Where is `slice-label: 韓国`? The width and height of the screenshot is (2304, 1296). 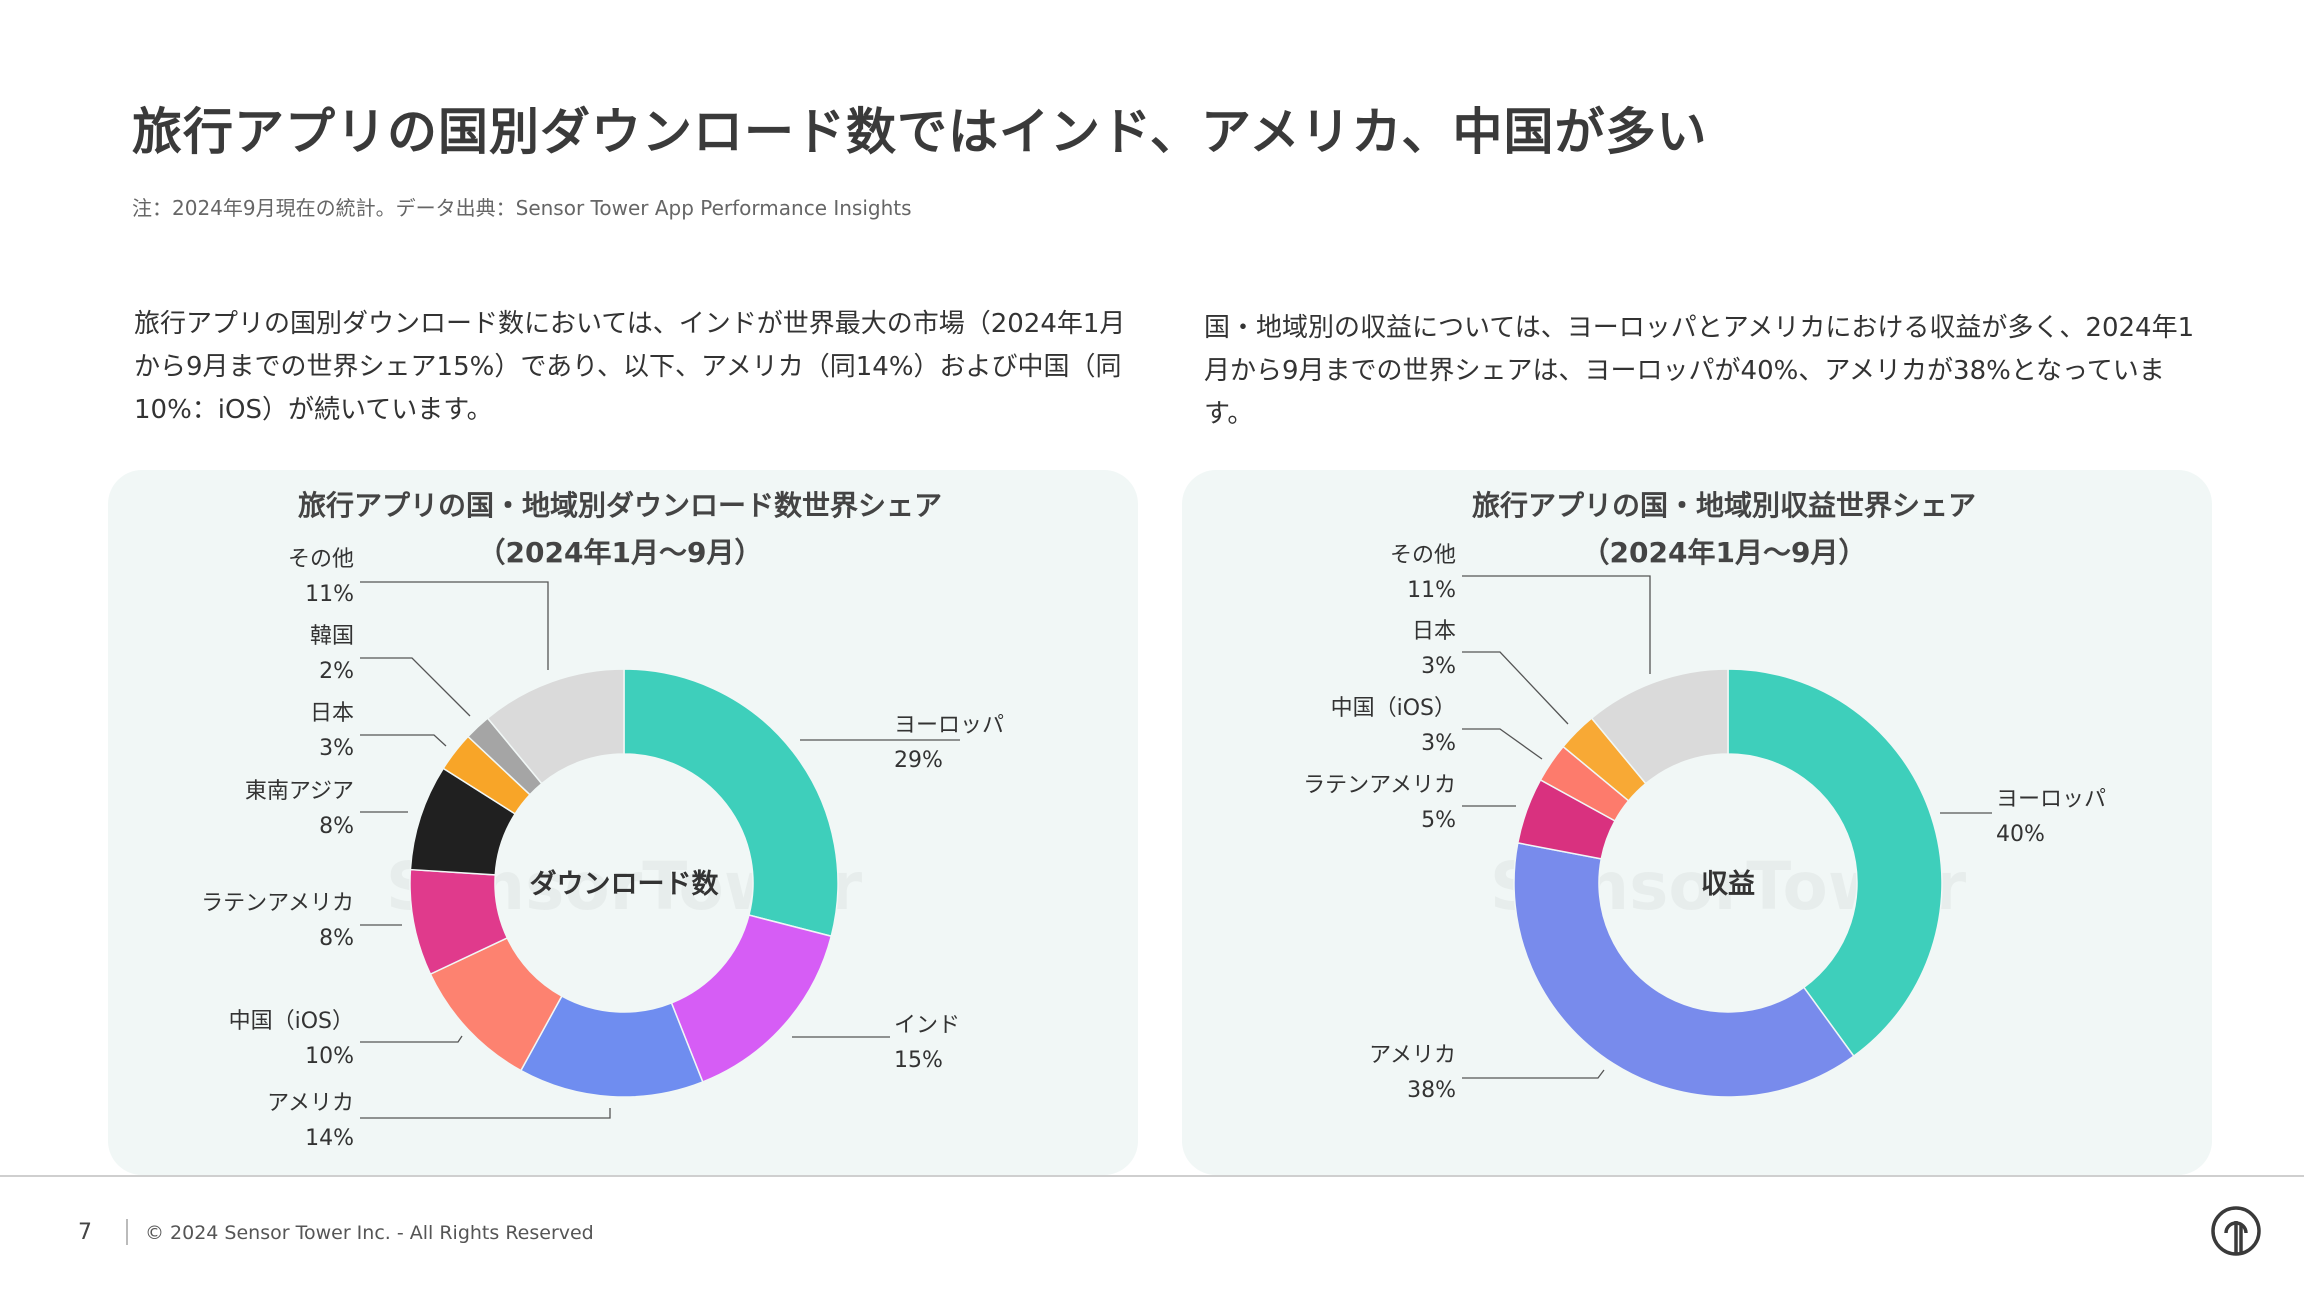 slice-label: 韓国 is located at coordinates (332, 636).